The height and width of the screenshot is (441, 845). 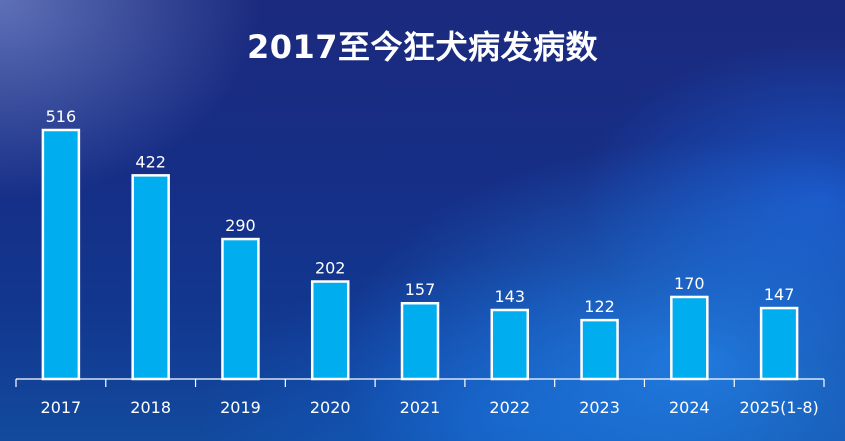 I want to click on bar-2023, so click(x=599, y=349).